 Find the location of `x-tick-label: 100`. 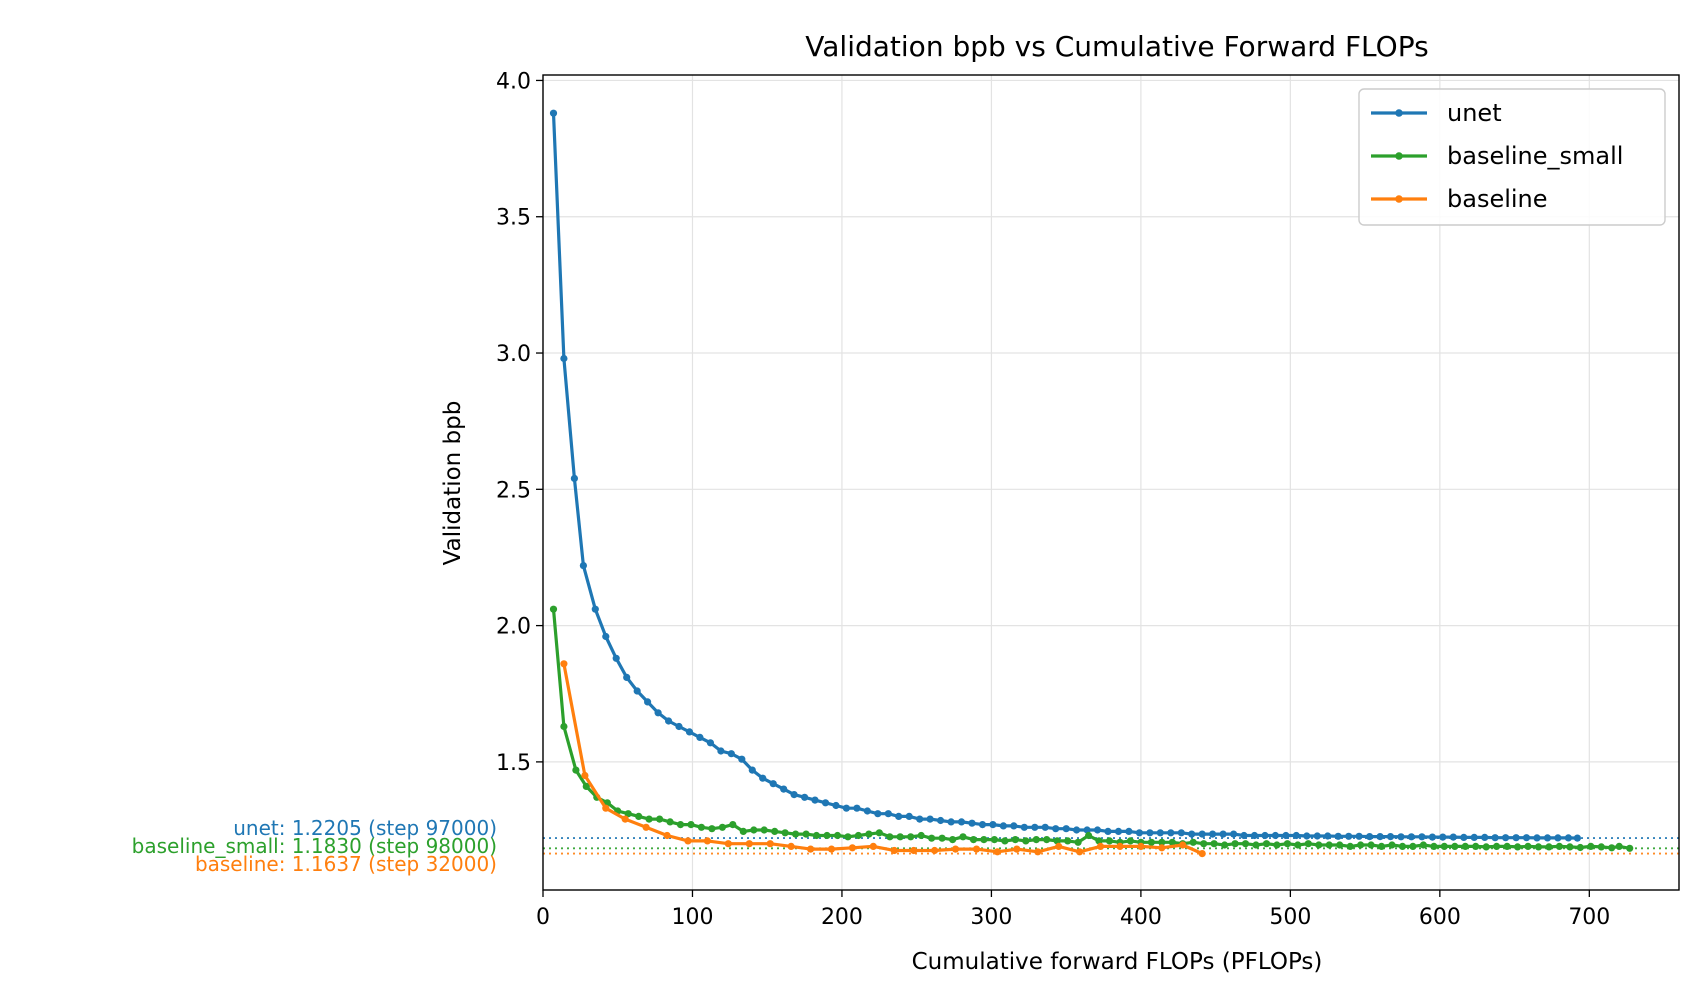

x-tick-label: 100 is located at coordinates (692, 917).